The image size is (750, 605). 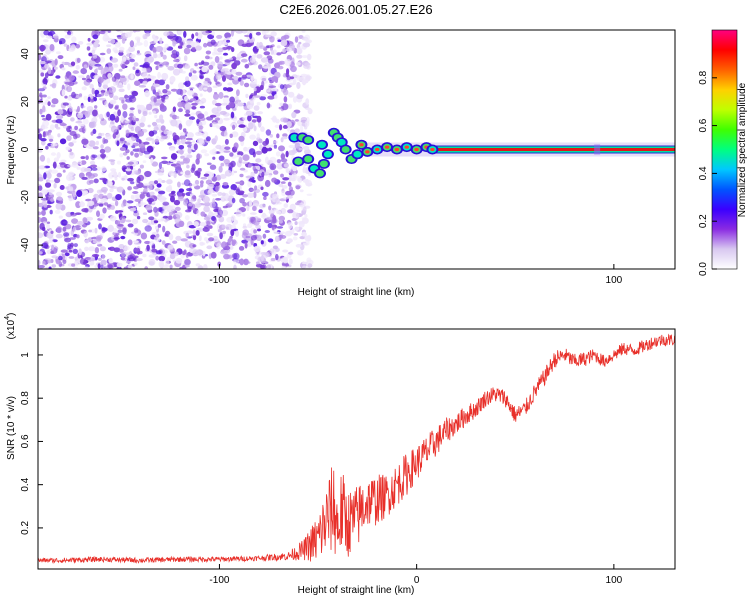 What do you see at coordinates (25, 54) in the screenshot?
I see `y-tick-label: 40` at bounding box center [25, 54].